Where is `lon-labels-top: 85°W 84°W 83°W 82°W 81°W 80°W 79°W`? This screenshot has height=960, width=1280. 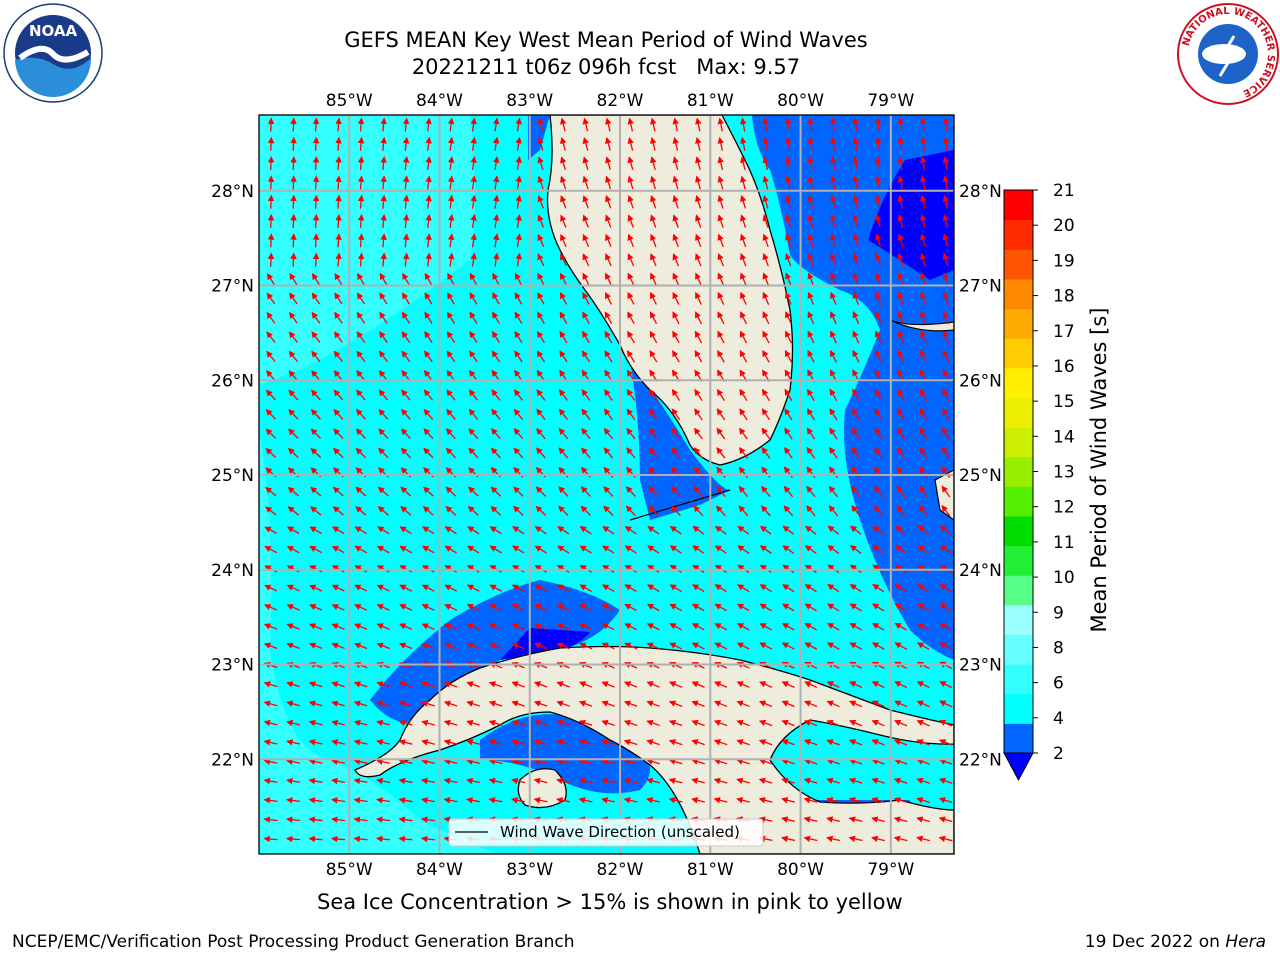 lon-labels-top: 85°W 84°W 83°W 82°W 81°W 80°W 79°W is located at coordinates (620, 101).